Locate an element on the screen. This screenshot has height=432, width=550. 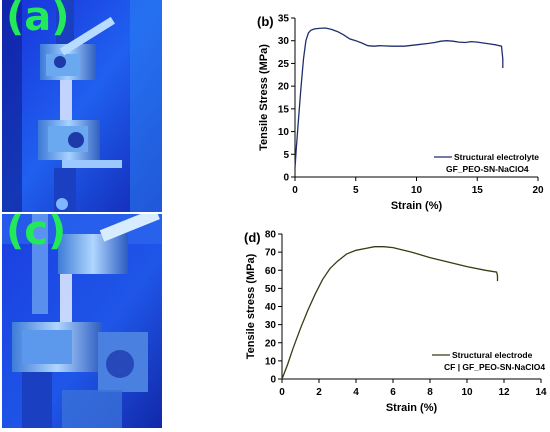
chart-d-x-tick-label: 6 is located at coordinates (393, 392).